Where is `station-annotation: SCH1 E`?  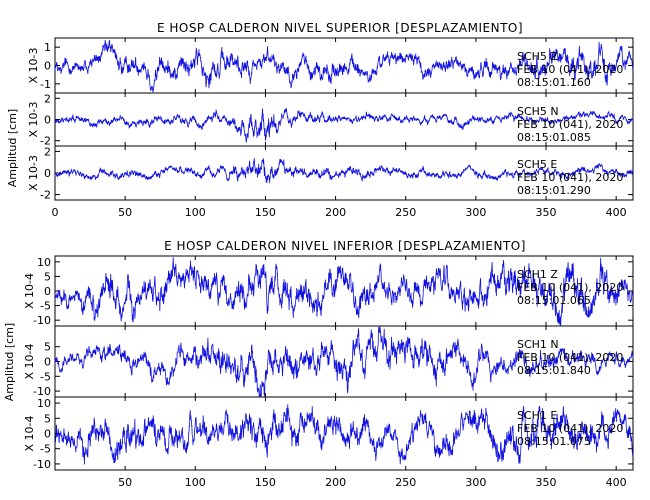
station-annotation: SCH1 E is located at coordinates (537, 415).